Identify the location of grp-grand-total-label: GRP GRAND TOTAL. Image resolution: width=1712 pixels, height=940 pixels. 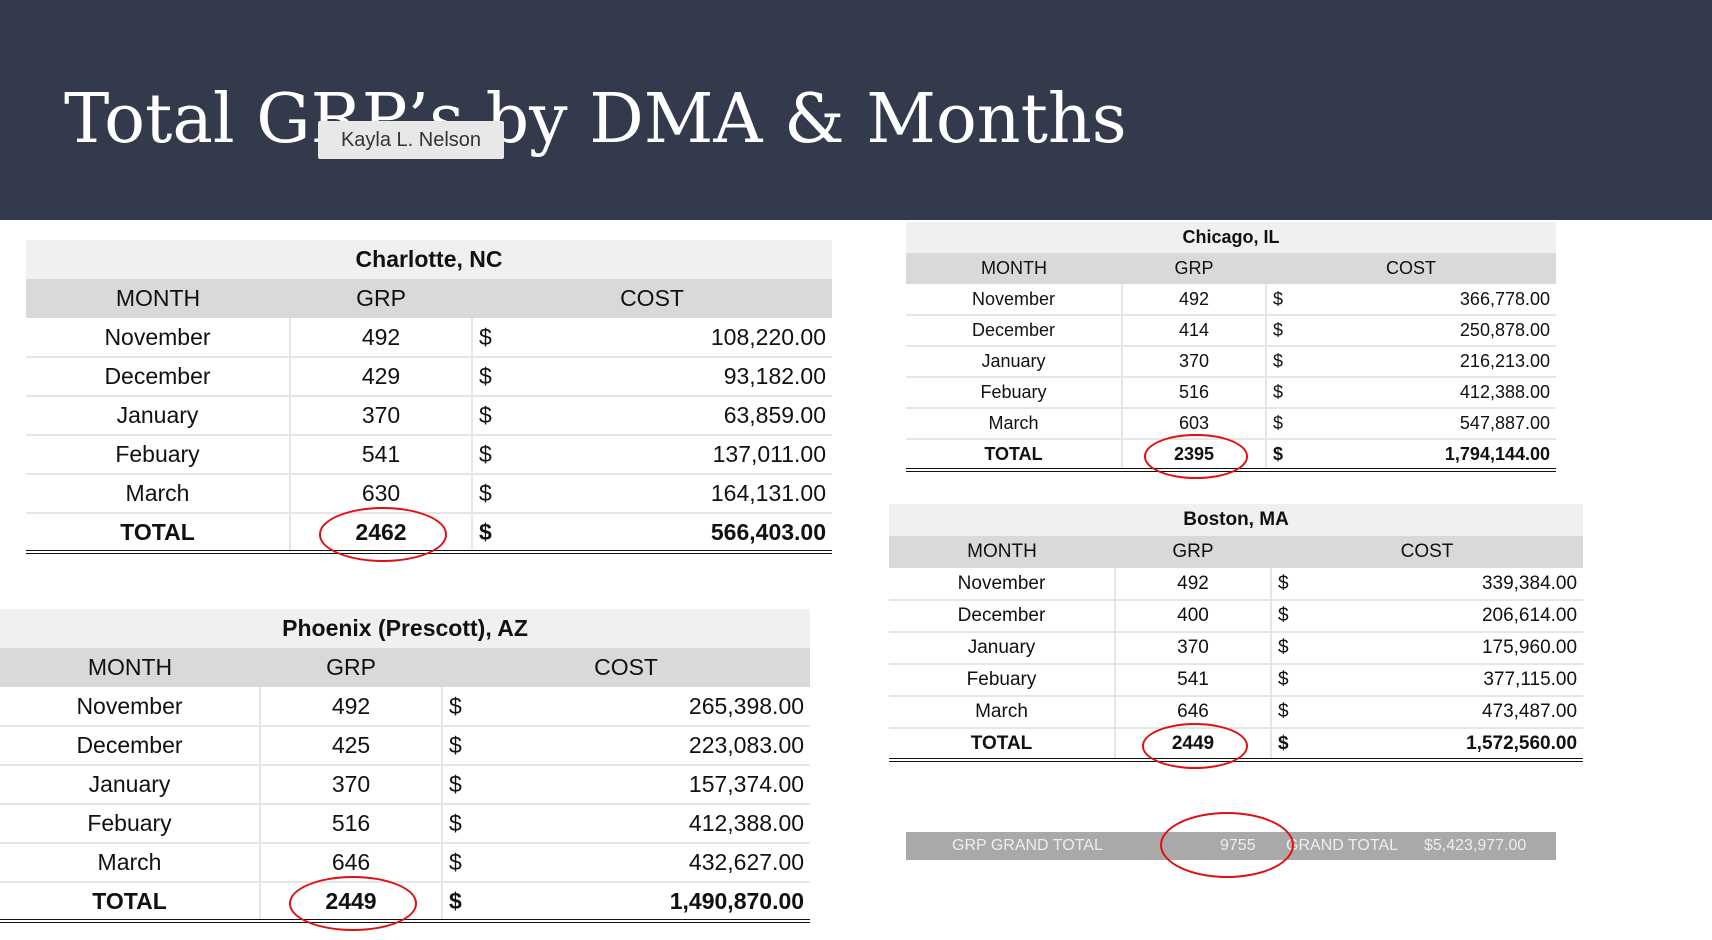
(1027, 845).